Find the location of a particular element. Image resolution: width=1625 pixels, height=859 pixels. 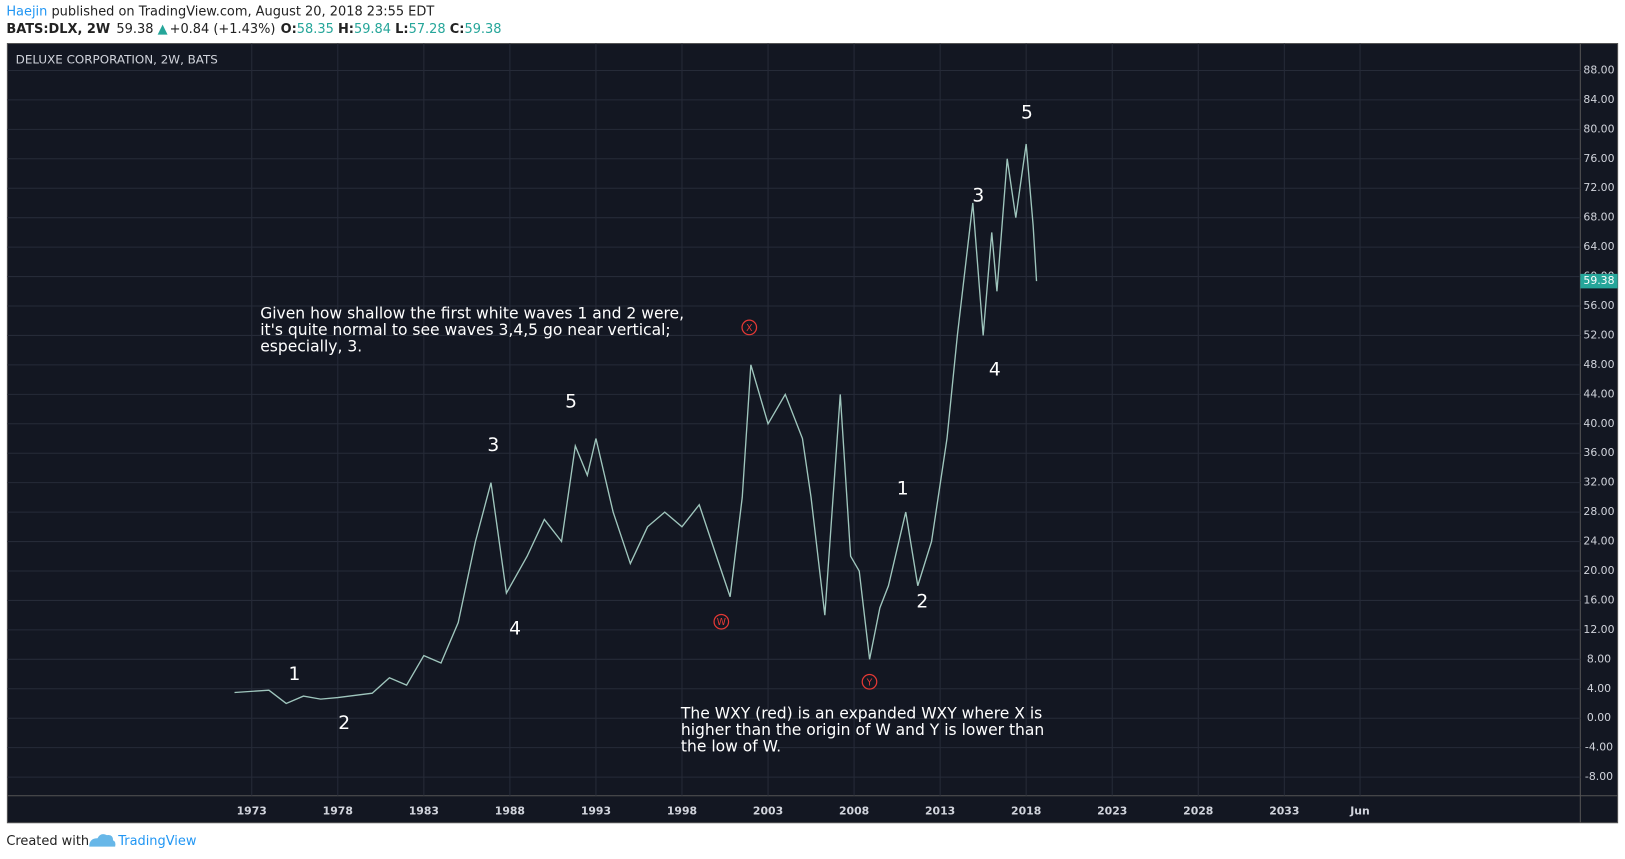

x-tick-label: 2008 is located at coordinates (854, 810).